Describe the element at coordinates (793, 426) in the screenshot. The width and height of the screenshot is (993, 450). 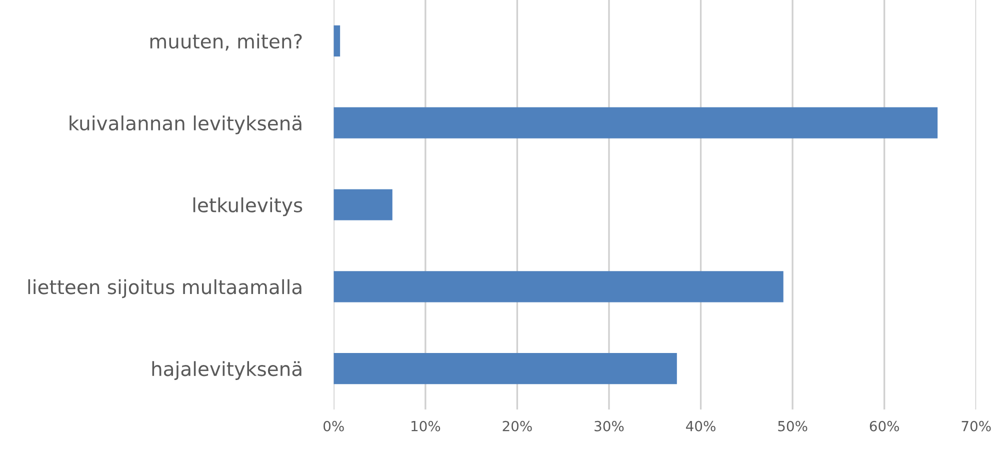
I see `x-tick-label: 50%` at that location.